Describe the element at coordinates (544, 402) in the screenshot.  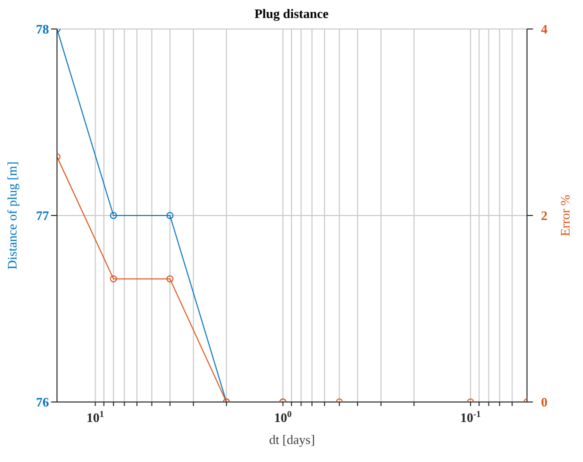
I see `y2-tick-label: 0` at that location.